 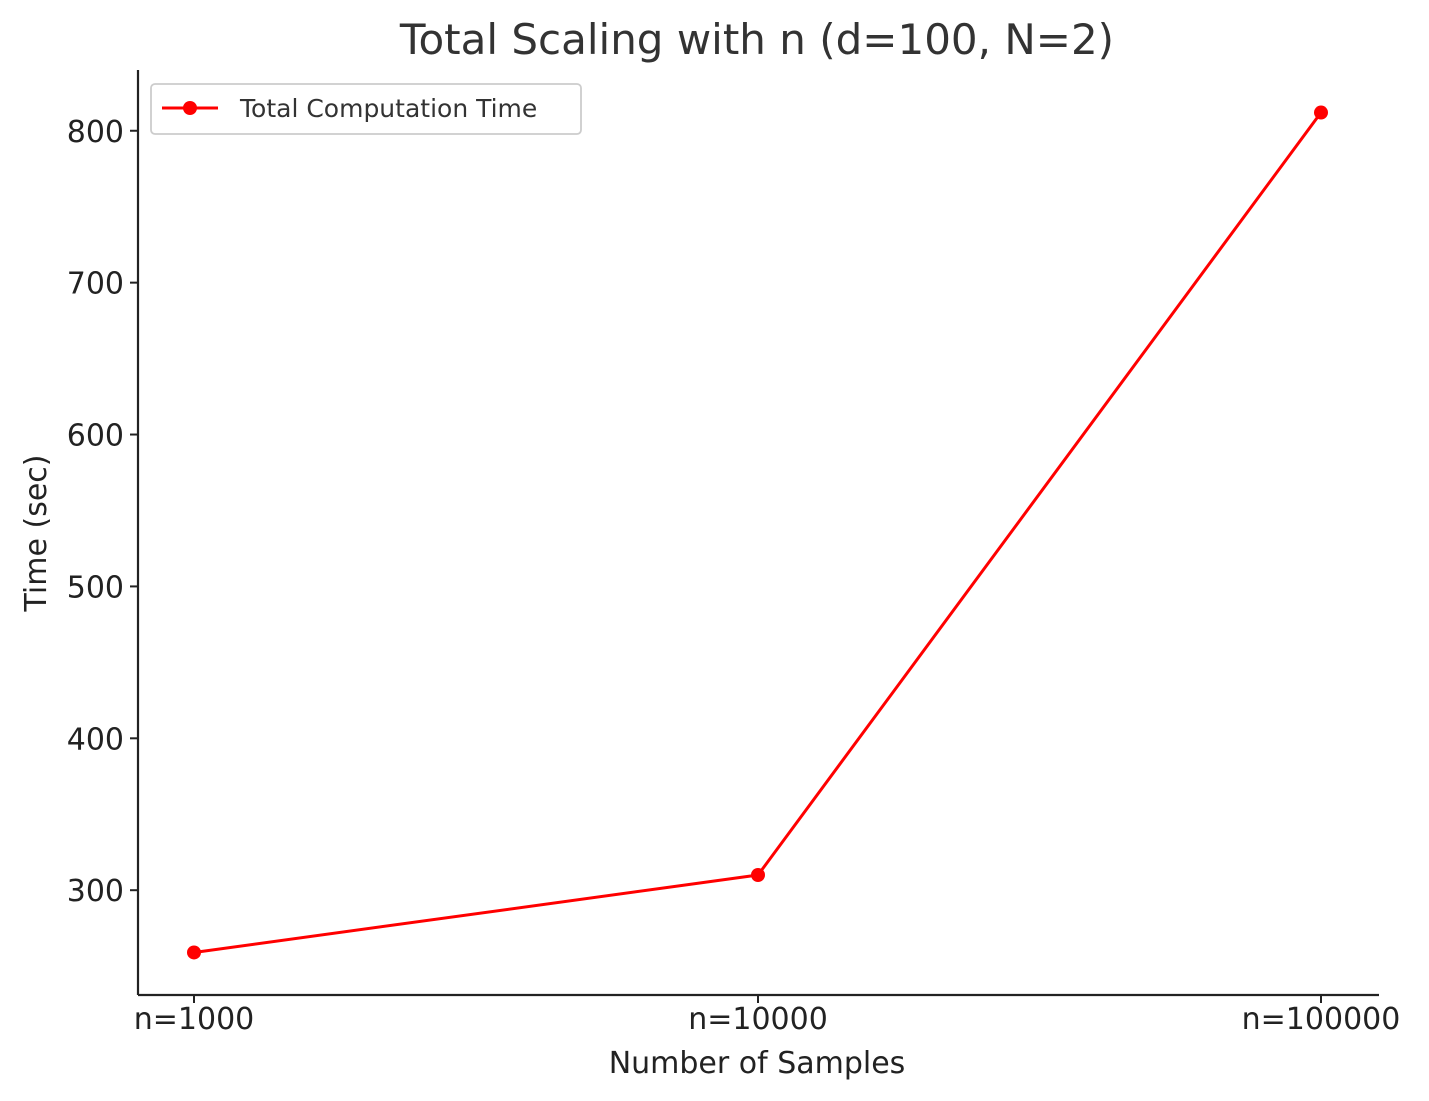 What do you see at coordinates (95, 739) in the screenshot?
I see `y-tick-label: 400` at bounding box center [95, 739].